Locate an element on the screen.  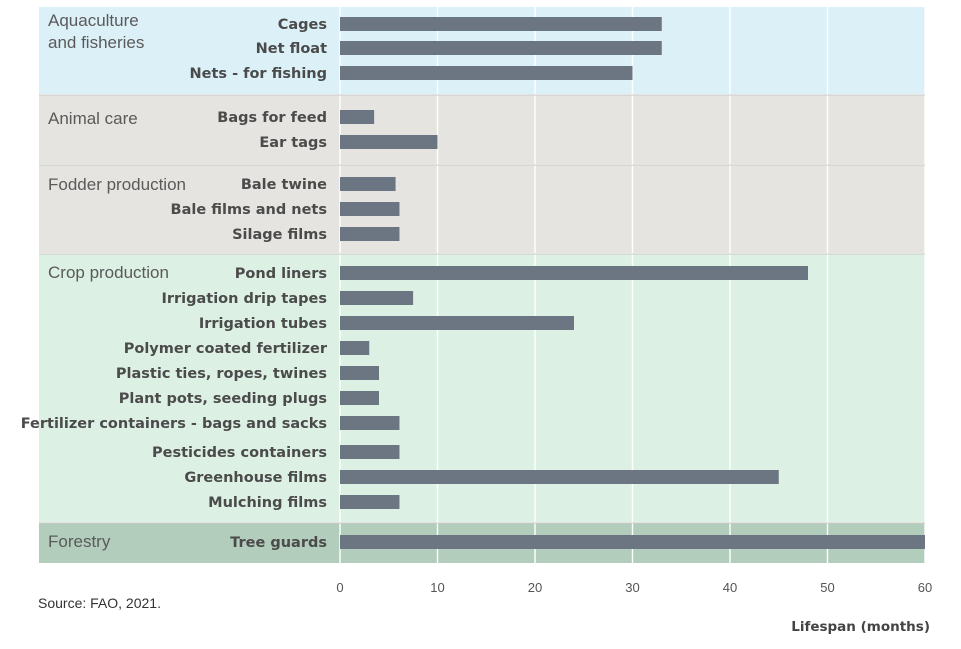
category-label-mulching-films: Mulching films is located at coordinates (267, 503).